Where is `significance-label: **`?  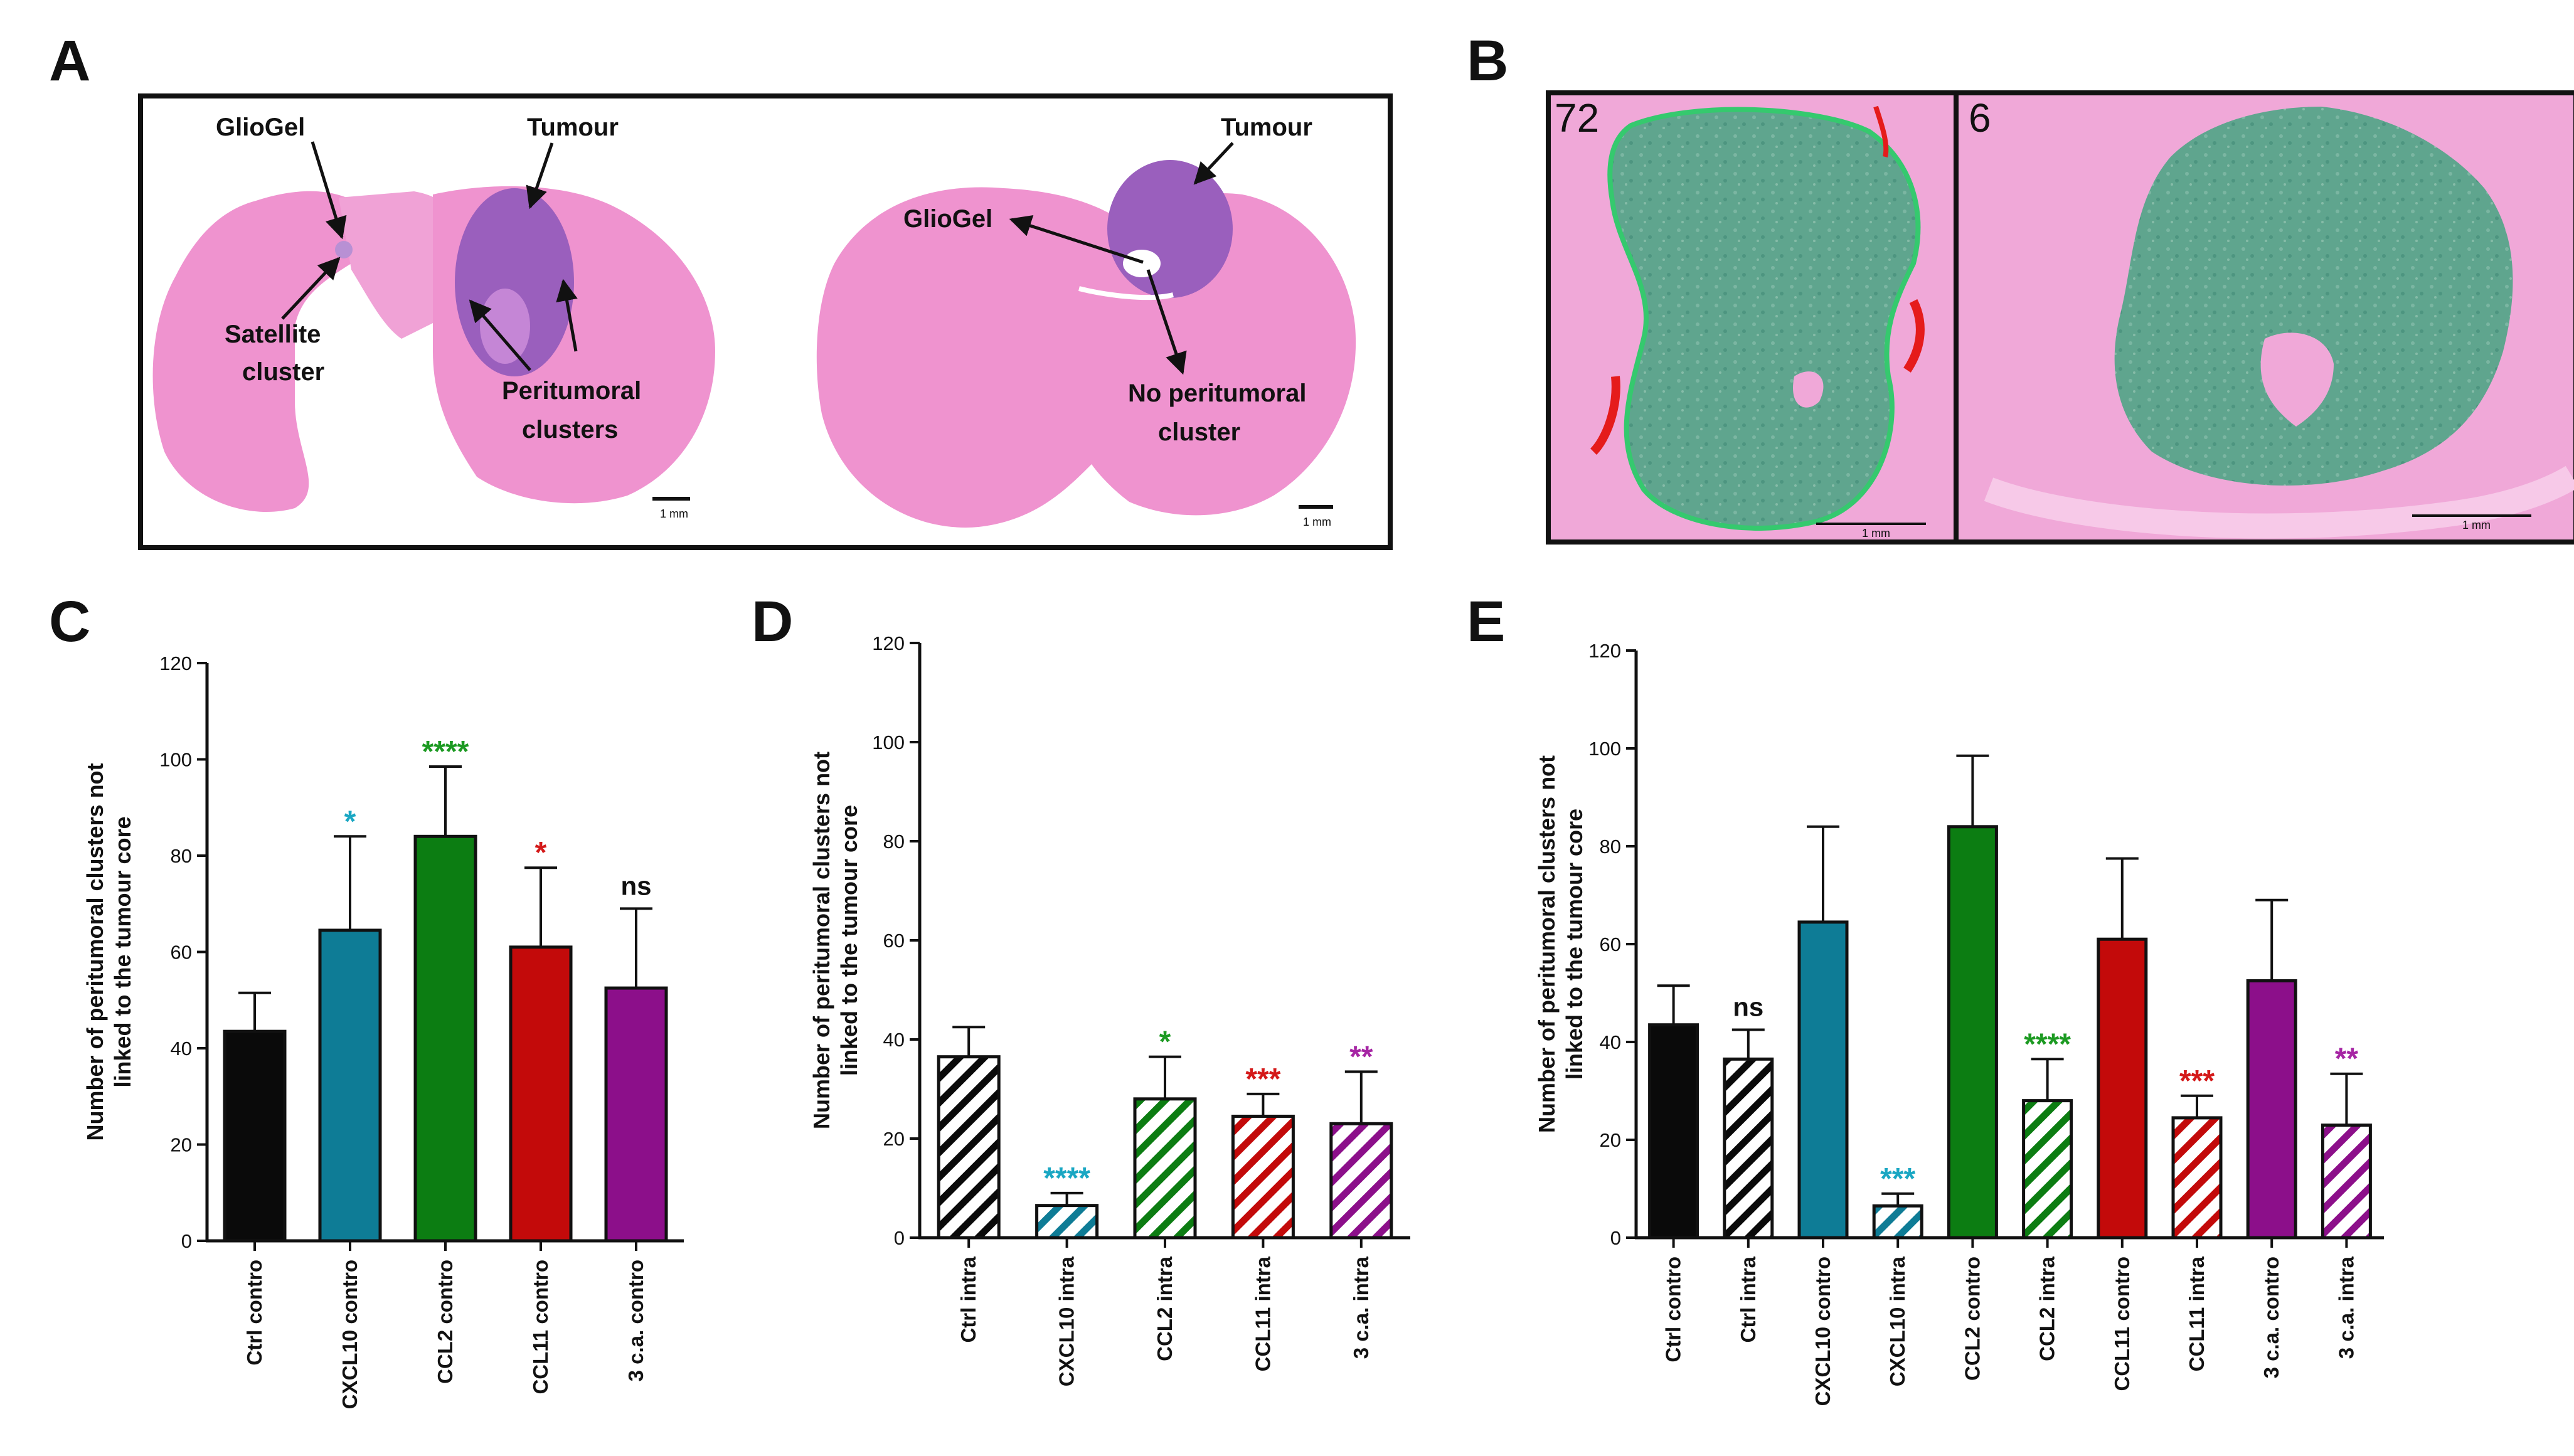
significance-label: ** is located at coordinates (2347, 1059).